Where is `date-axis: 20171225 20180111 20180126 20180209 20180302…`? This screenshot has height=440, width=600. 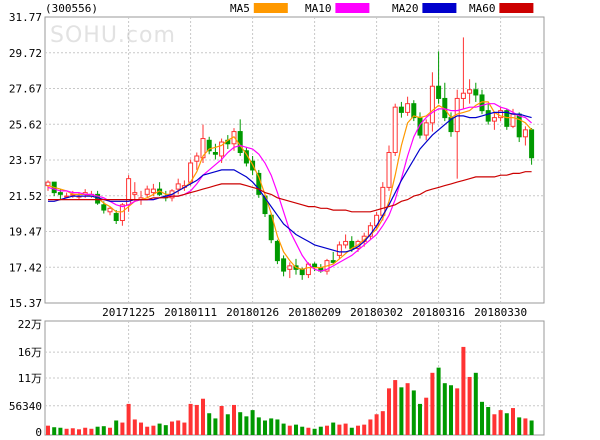
date-axis: 20171225 20180111 20180126 20180209 20180302… is located at coordinates (314, 312).